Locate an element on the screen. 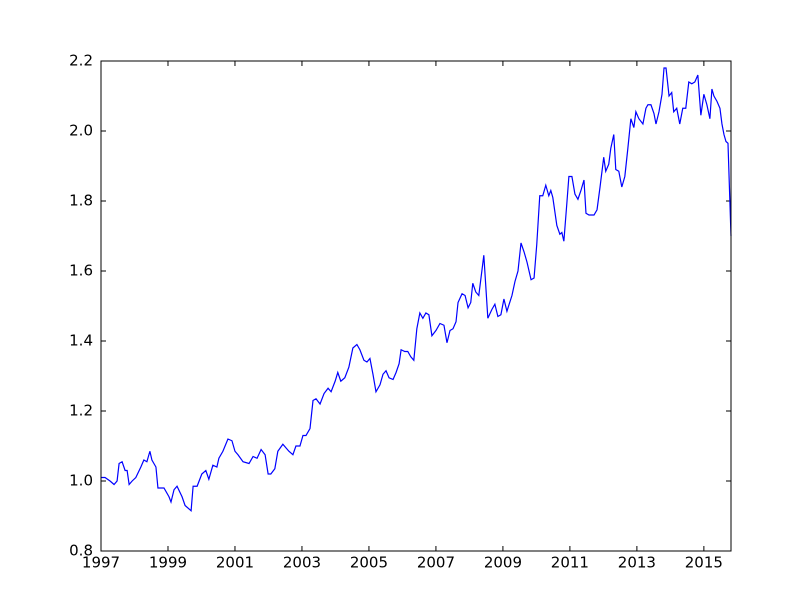  y-tick-label: 1.2 is located at coordinates (81, 411).